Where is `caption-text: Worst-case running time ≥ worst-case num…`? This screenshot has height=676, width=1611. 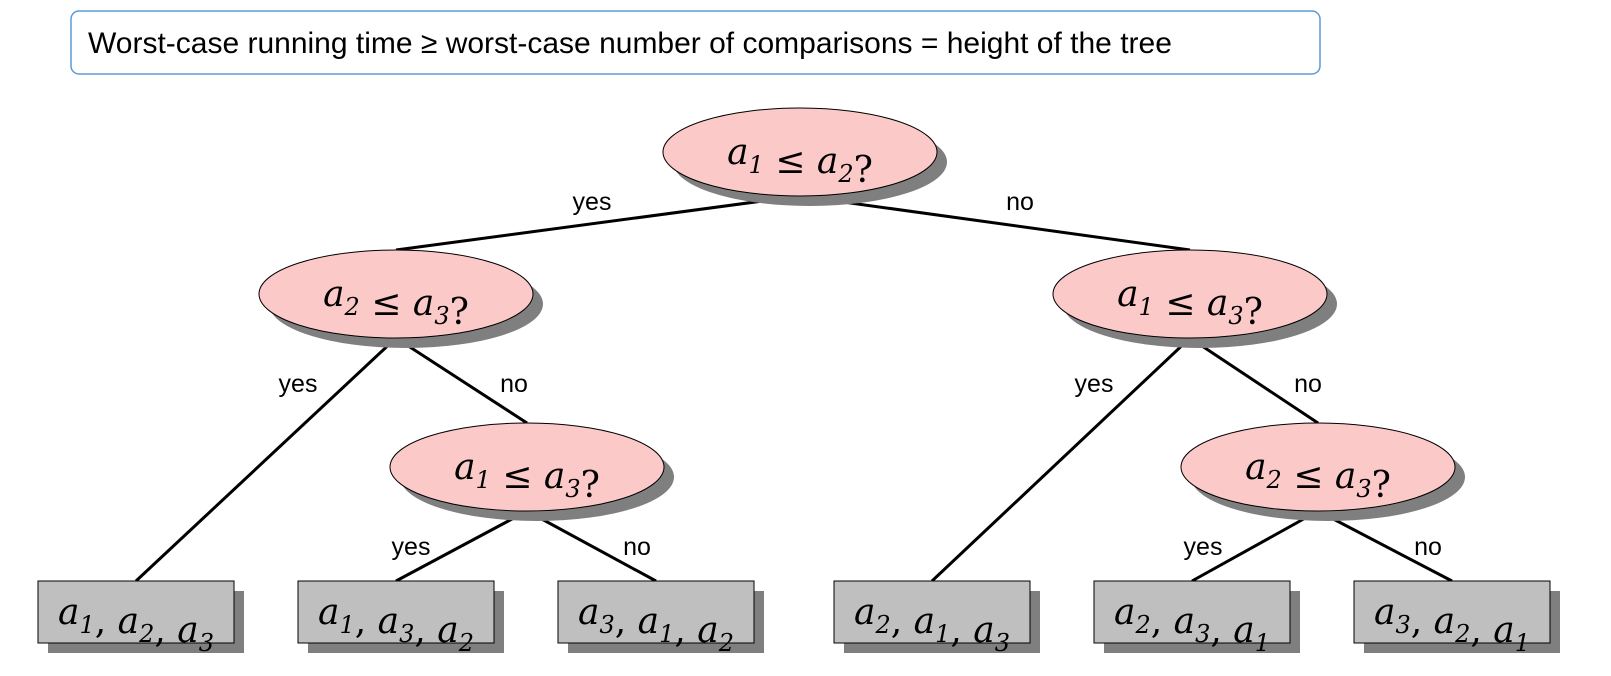 caption-text: Worst-case running time ≥ worst-case num… is located at coordinates (630, 43).